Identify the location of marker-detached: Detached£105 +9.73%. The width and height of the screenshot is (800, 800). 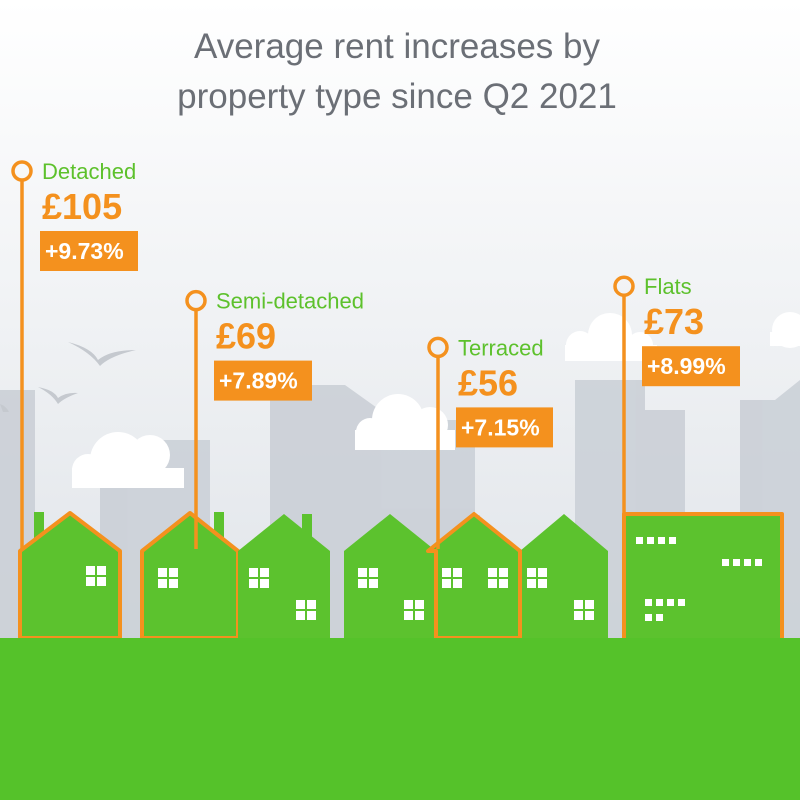
(74, 354).